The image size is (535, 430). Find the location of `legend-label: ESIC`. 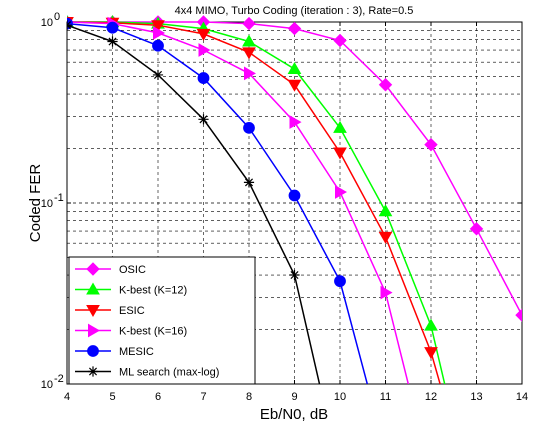

legend-label: ESIC is located at coordinates (132, 311).